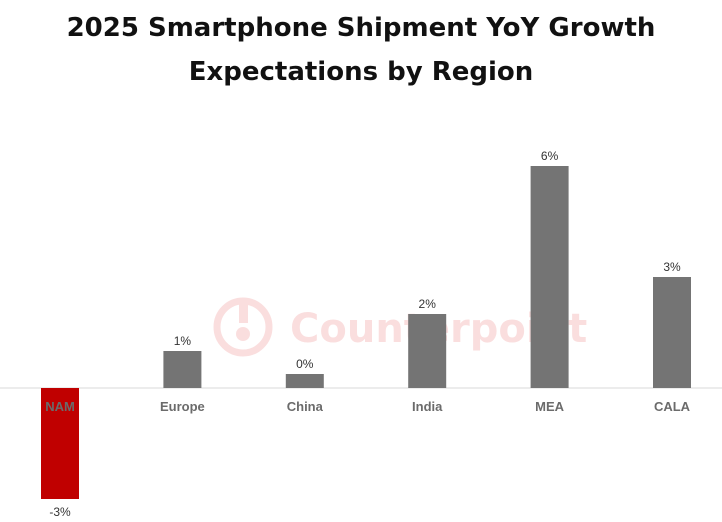 This screenshot has height=522, width=722. Describe the element at coordinates (672, 406) in the screenshot. I see `category-label-cala: CALA` at that location.